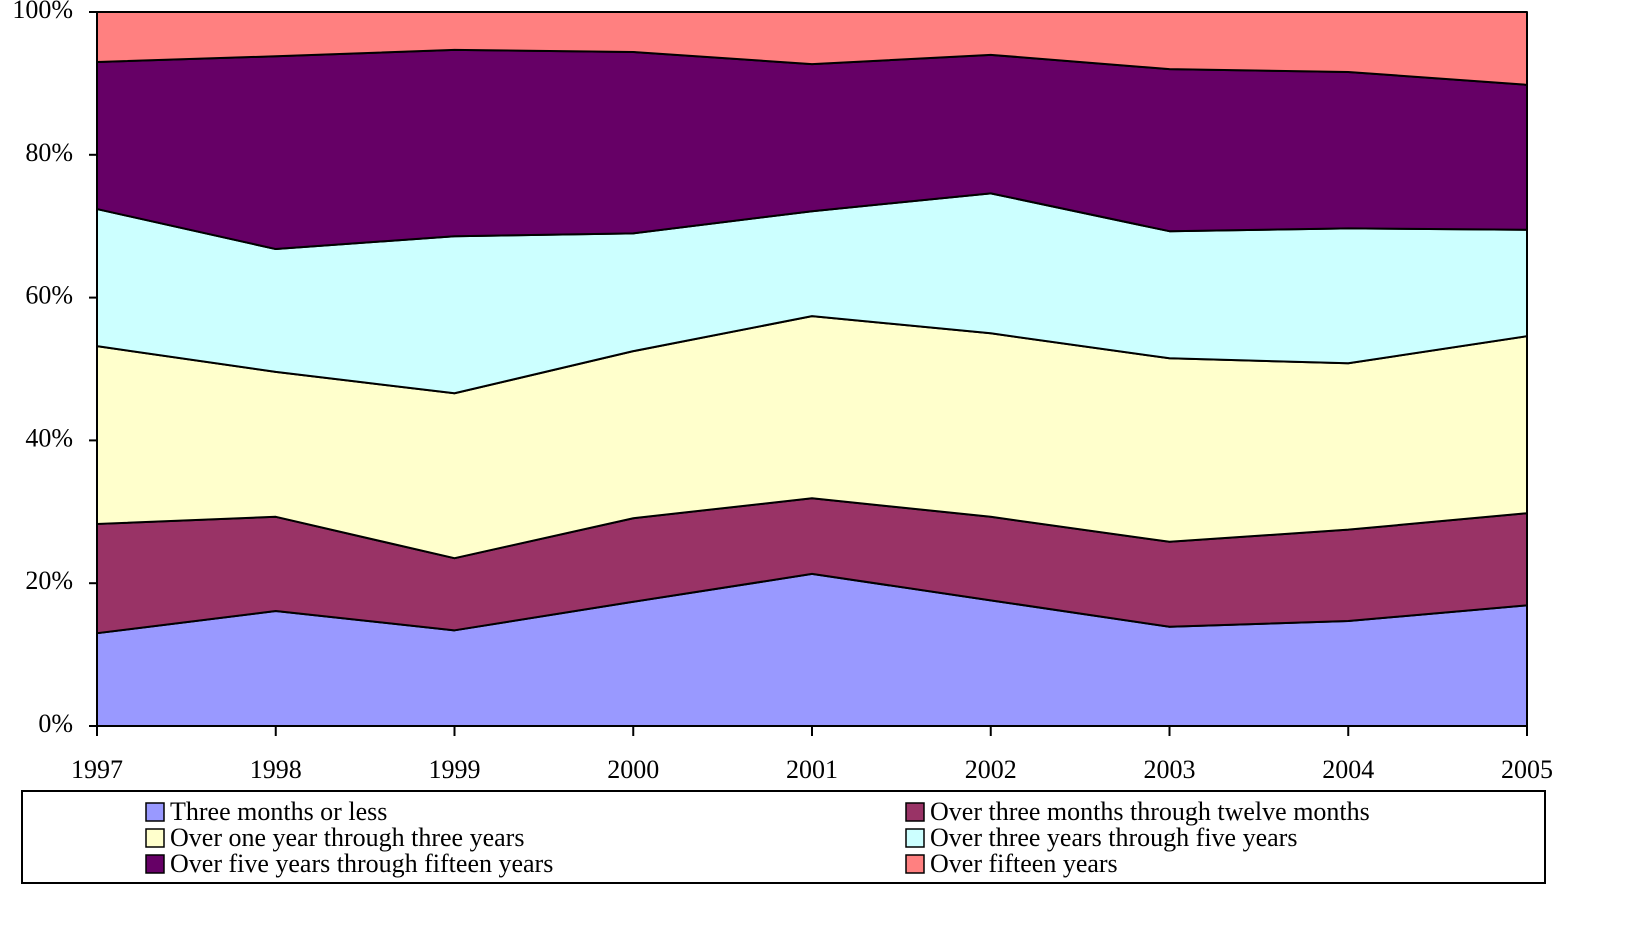 This screenshot has height=928, width=1652. Describe the element at coordinates (1527, 769) in the screenshot. I see `x-tick-label: 2005` at that location.